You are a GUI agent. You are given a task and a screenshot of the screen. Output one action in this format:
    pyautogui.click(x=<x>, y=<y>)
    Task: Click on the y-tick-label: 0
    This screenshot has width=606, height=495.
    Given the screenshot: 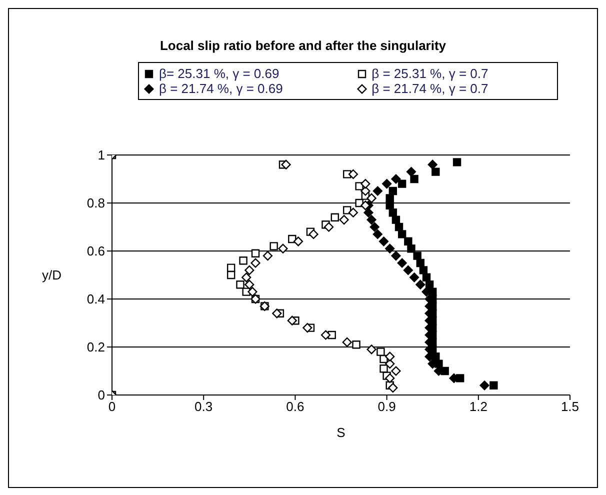 What is the action you would take?
    pyautogui.click(x=101, y=395)
    